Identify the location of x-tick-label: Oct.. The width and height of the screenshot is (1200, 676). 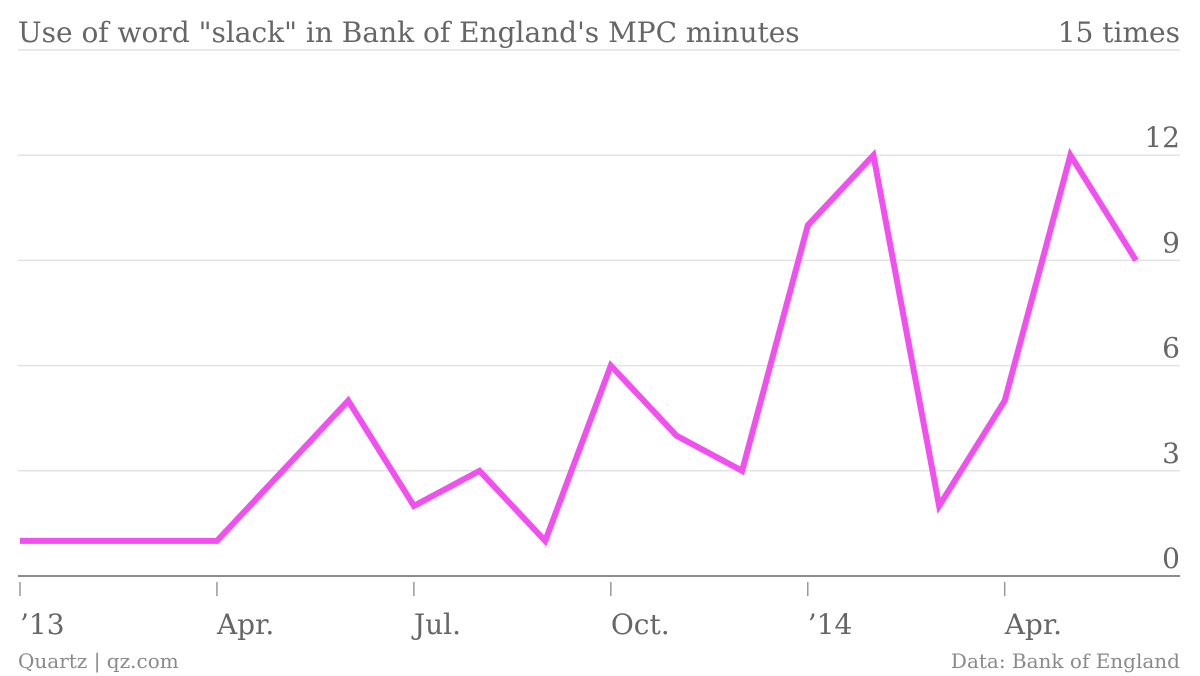
(640, 624).